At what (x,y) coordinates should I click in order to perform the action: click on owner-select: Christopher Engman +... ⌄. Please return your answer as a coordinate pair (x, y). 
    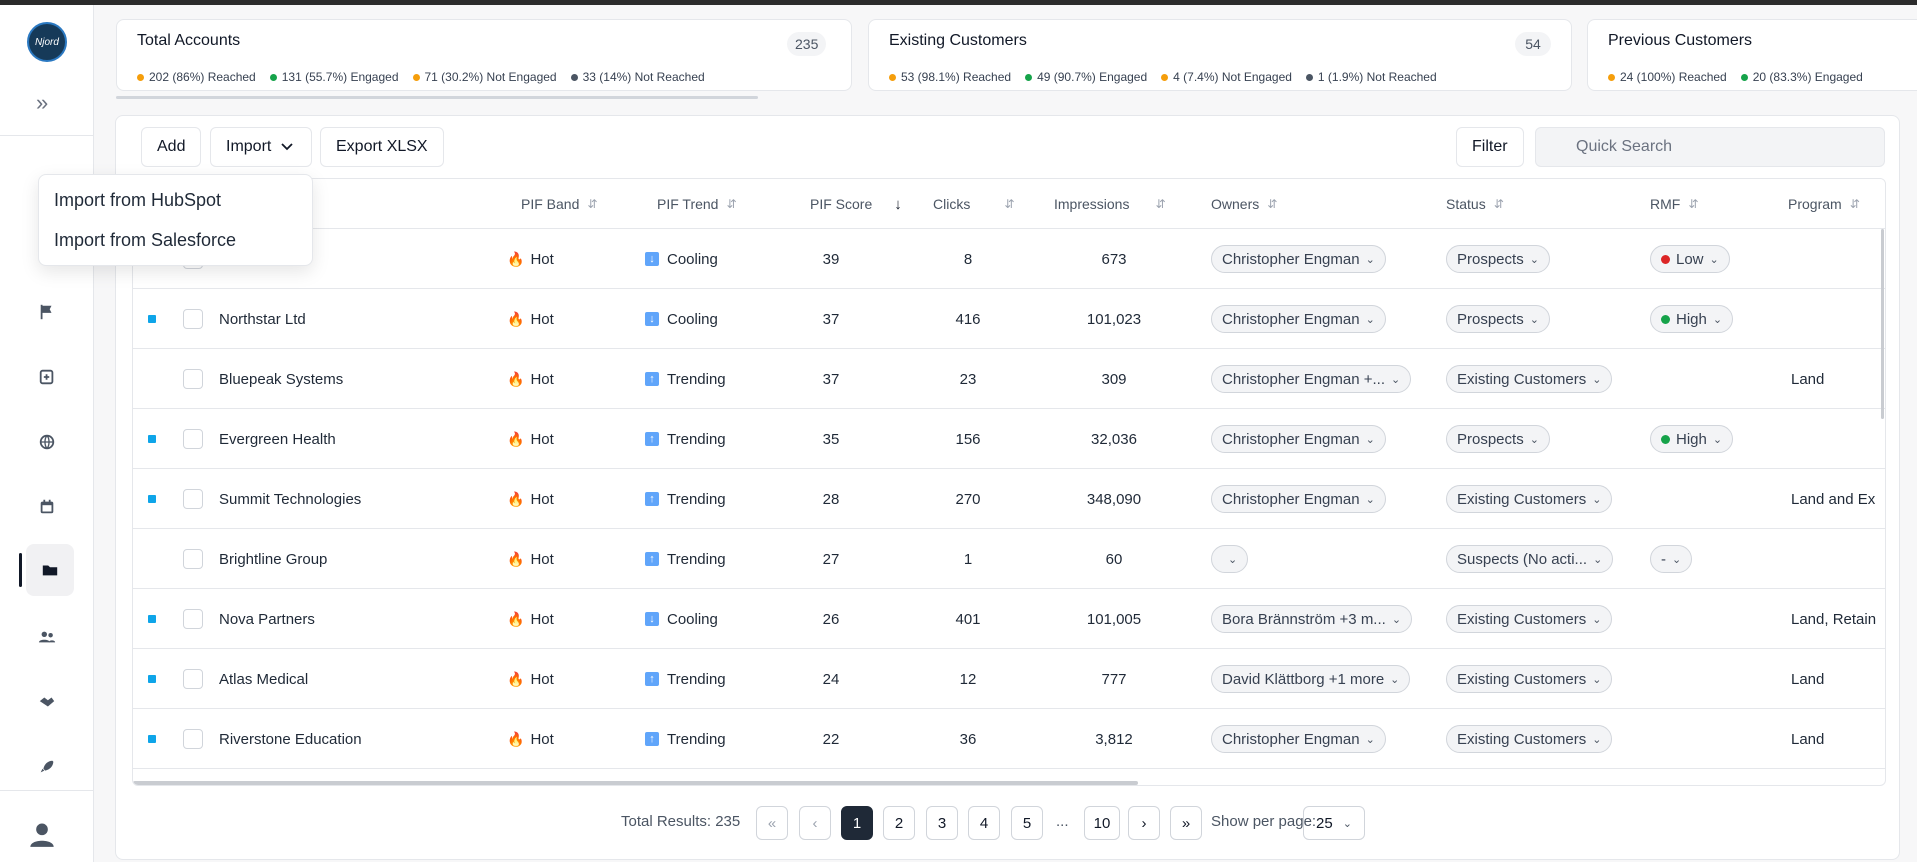
    Looking at the image, I should click on (1311, 379).